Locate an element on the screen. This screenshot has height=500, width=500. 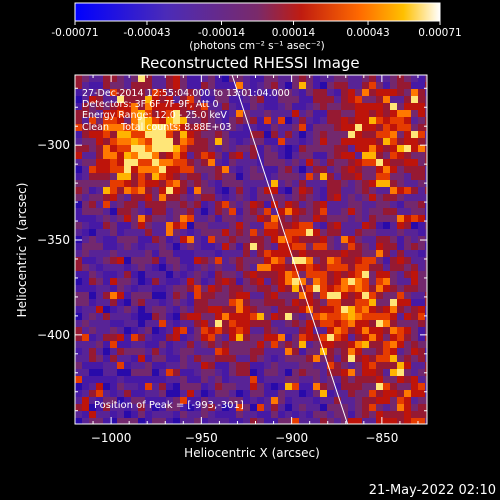
y-tick-label: −300 is located at coordinates (53, 145).